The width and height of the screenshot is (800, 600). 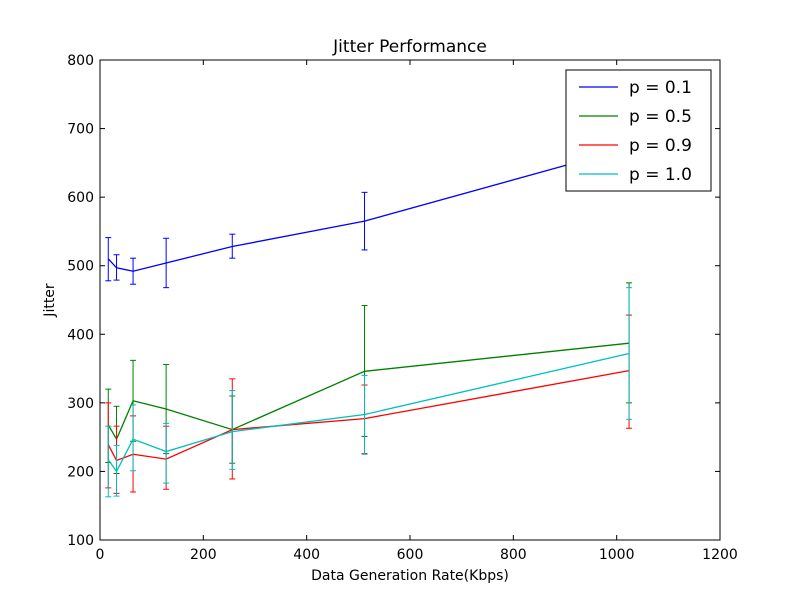 What do you see at coordinates (80, 335) in the screenshot?
I see `y-tick-label: 400` at bounding box center [80, 335].